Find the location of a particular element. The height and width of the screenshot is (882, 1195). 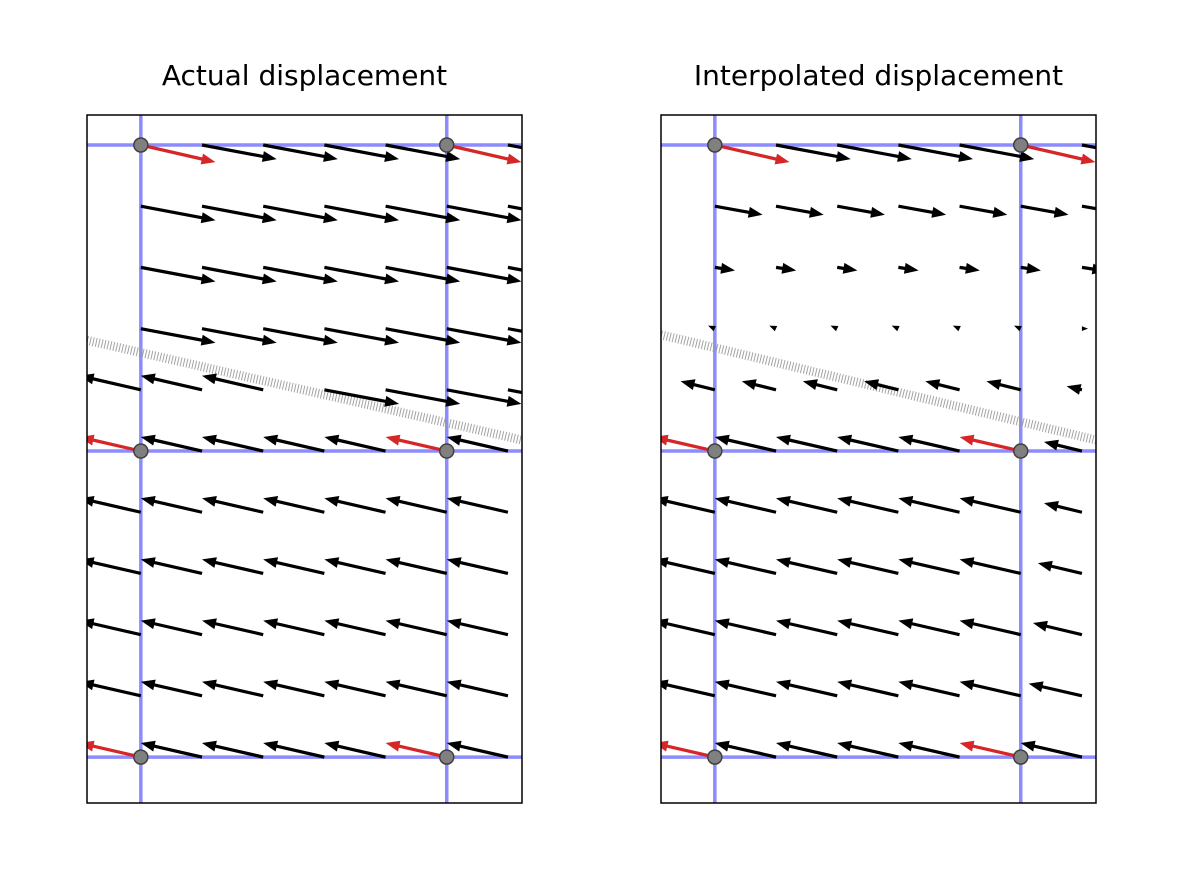

chart-title: Interpolated displacement is located at coordinates (878, 75).